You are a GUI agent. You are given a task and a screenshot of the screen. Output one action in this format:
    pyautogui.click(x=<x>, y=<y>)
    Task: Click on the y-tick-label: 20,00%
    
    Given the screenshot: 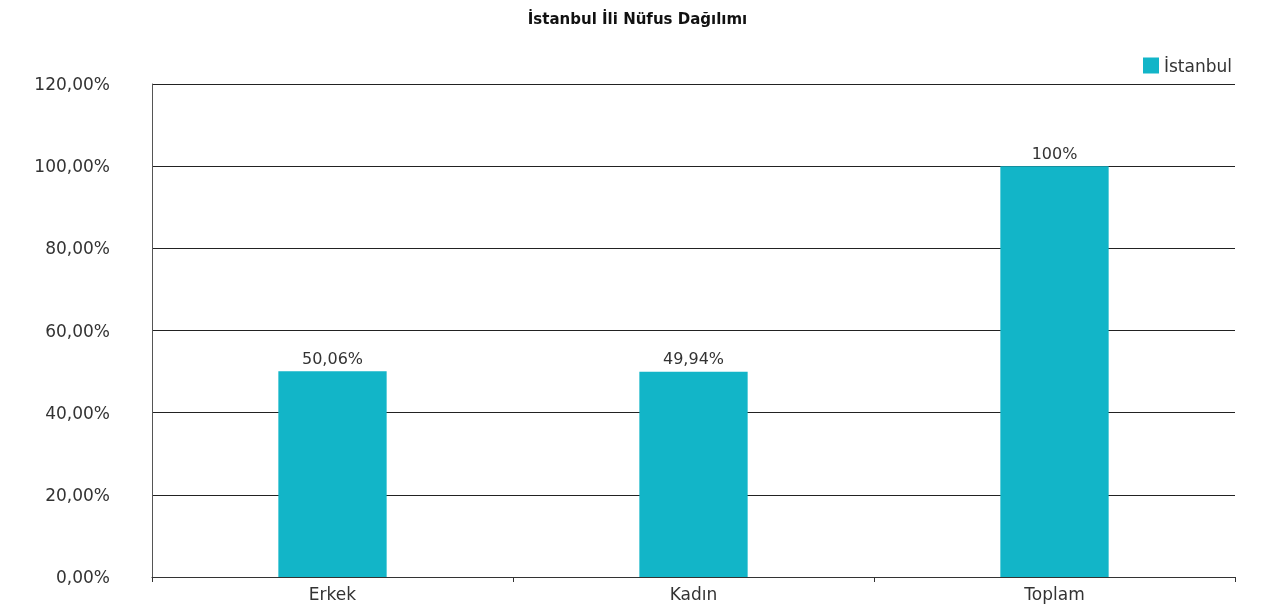 What is the action you would take?
    pyautogui.click(x=77, y=494)
    